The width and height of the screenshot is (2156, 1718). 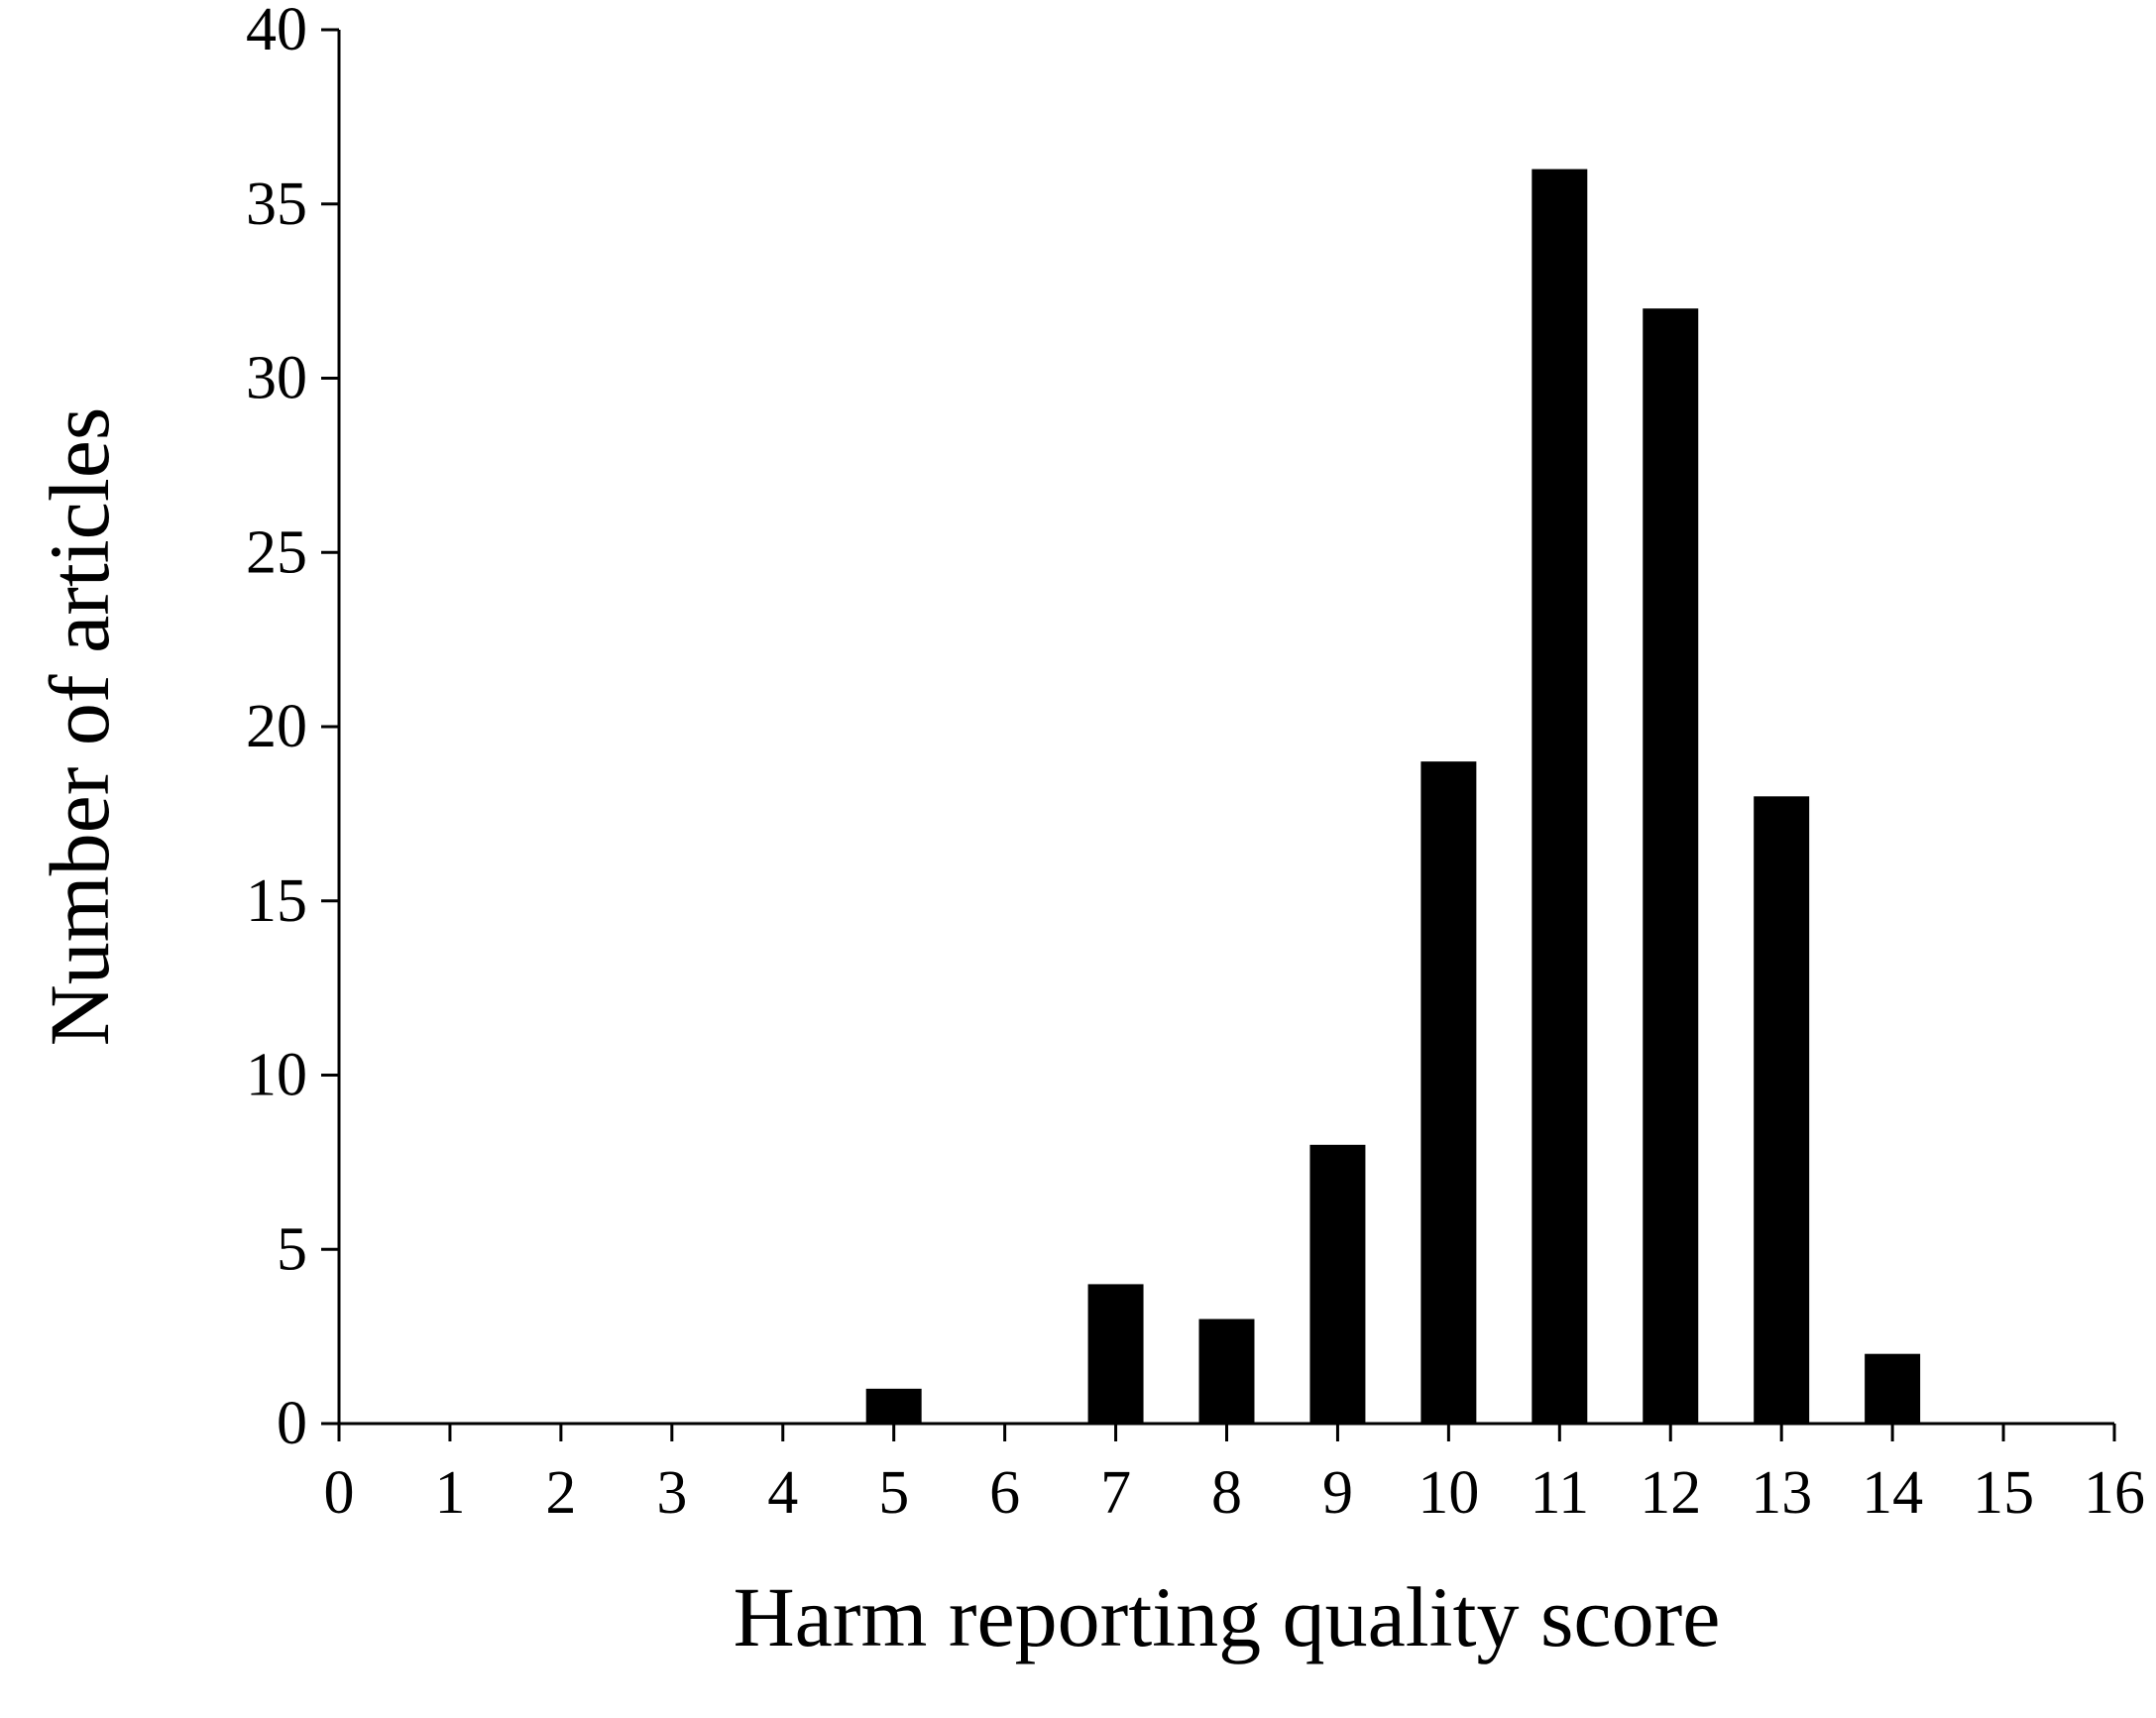 I want to click on x-tick-label-4: 4, so click(x=782, y=1493).